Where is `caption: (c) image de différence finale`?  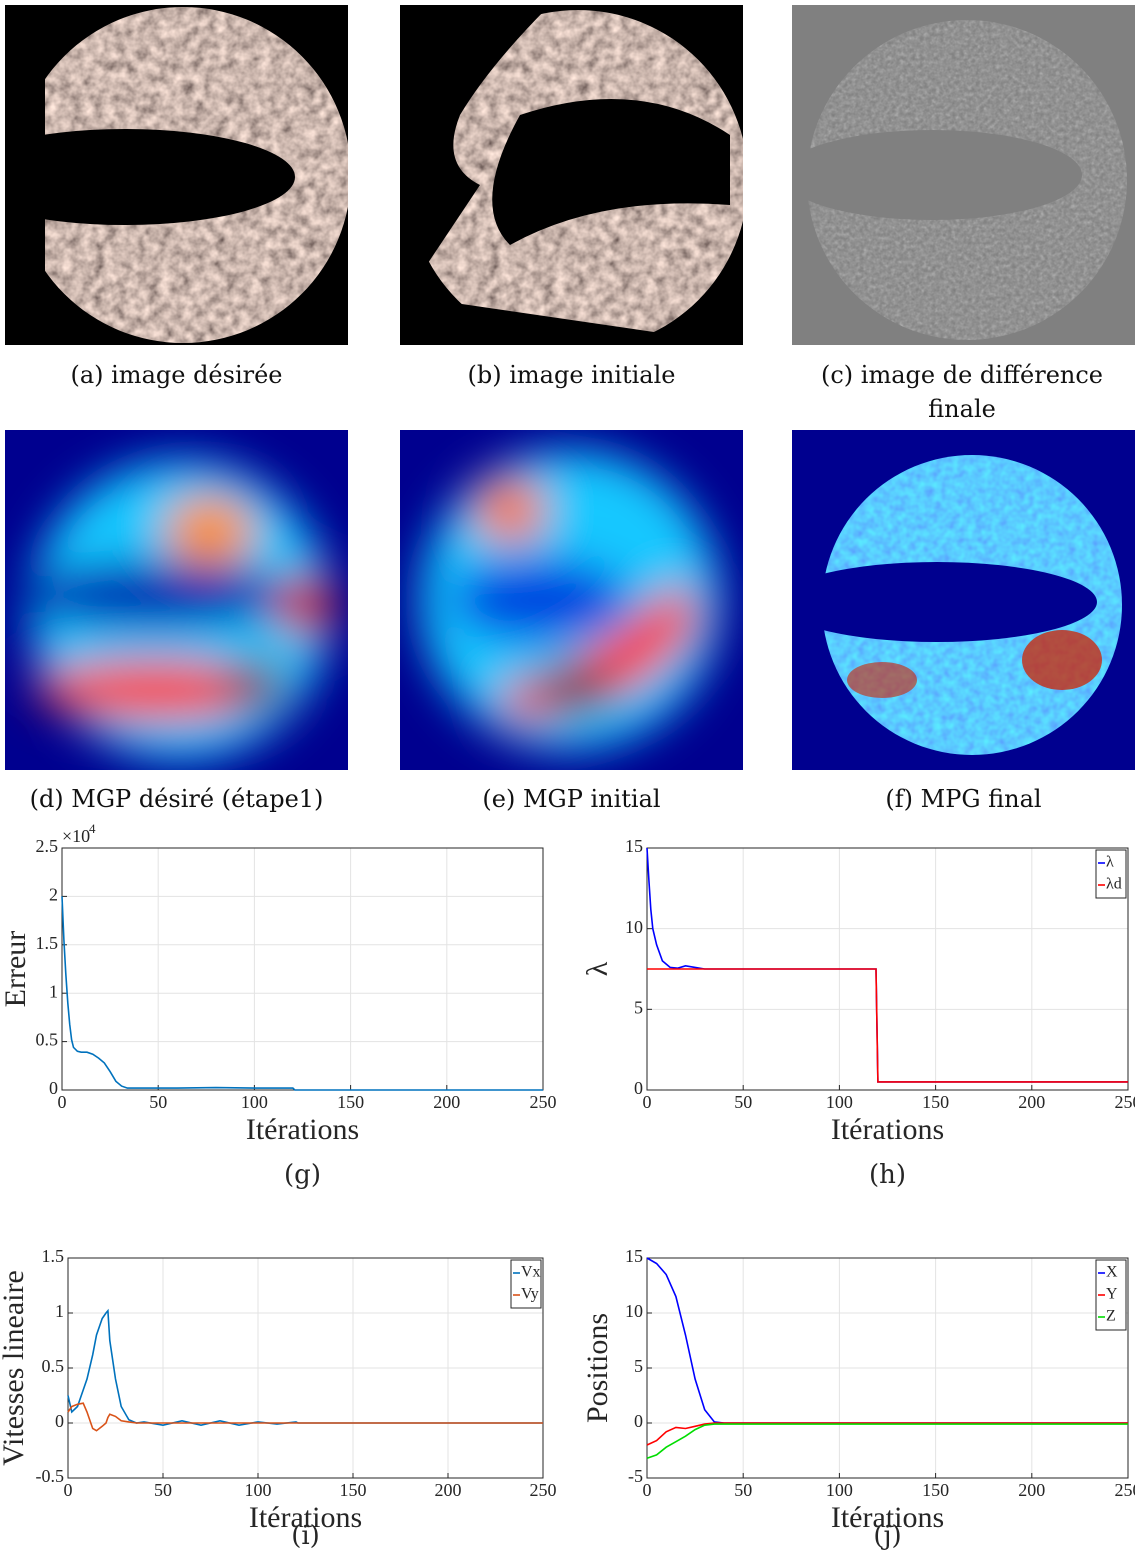 caption: (c) image de différence finale is located at coordinates (962, 392).